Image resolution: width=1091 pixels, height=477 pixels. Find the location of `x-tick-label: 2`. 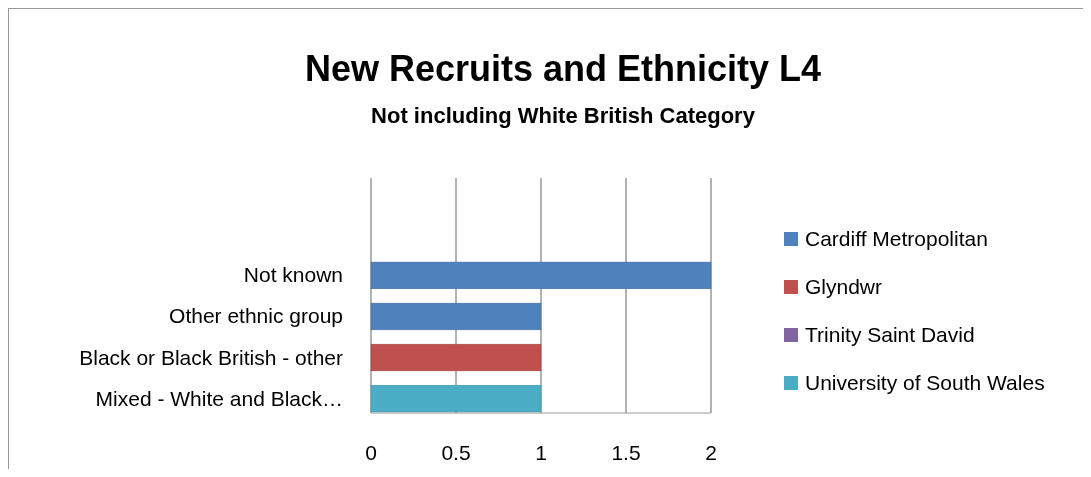

x-tick-label: 2 is located at coordinates (711, 452).